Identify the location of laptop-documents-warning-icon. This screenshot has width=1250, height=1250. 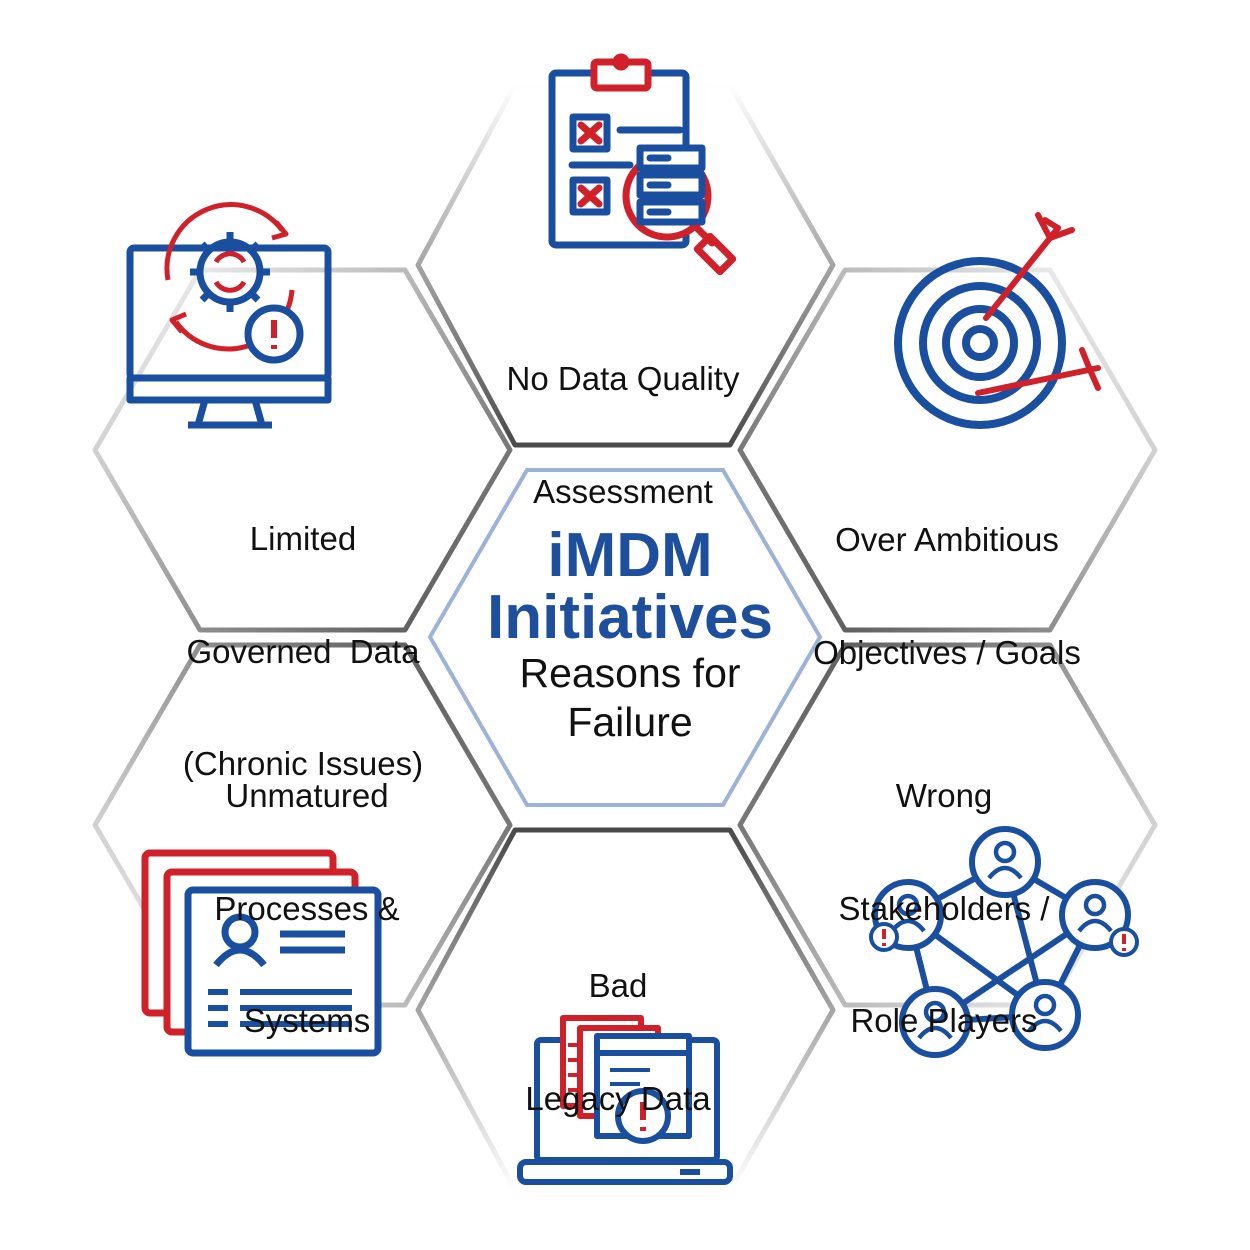
(625, 1100).